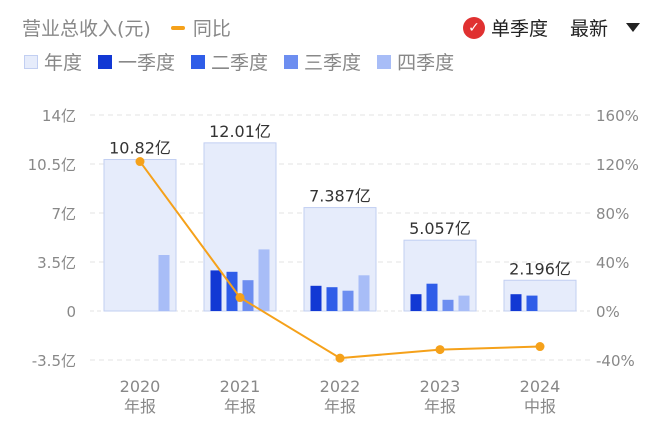  I want to click on chevron-down-icon, so click(633, 27).